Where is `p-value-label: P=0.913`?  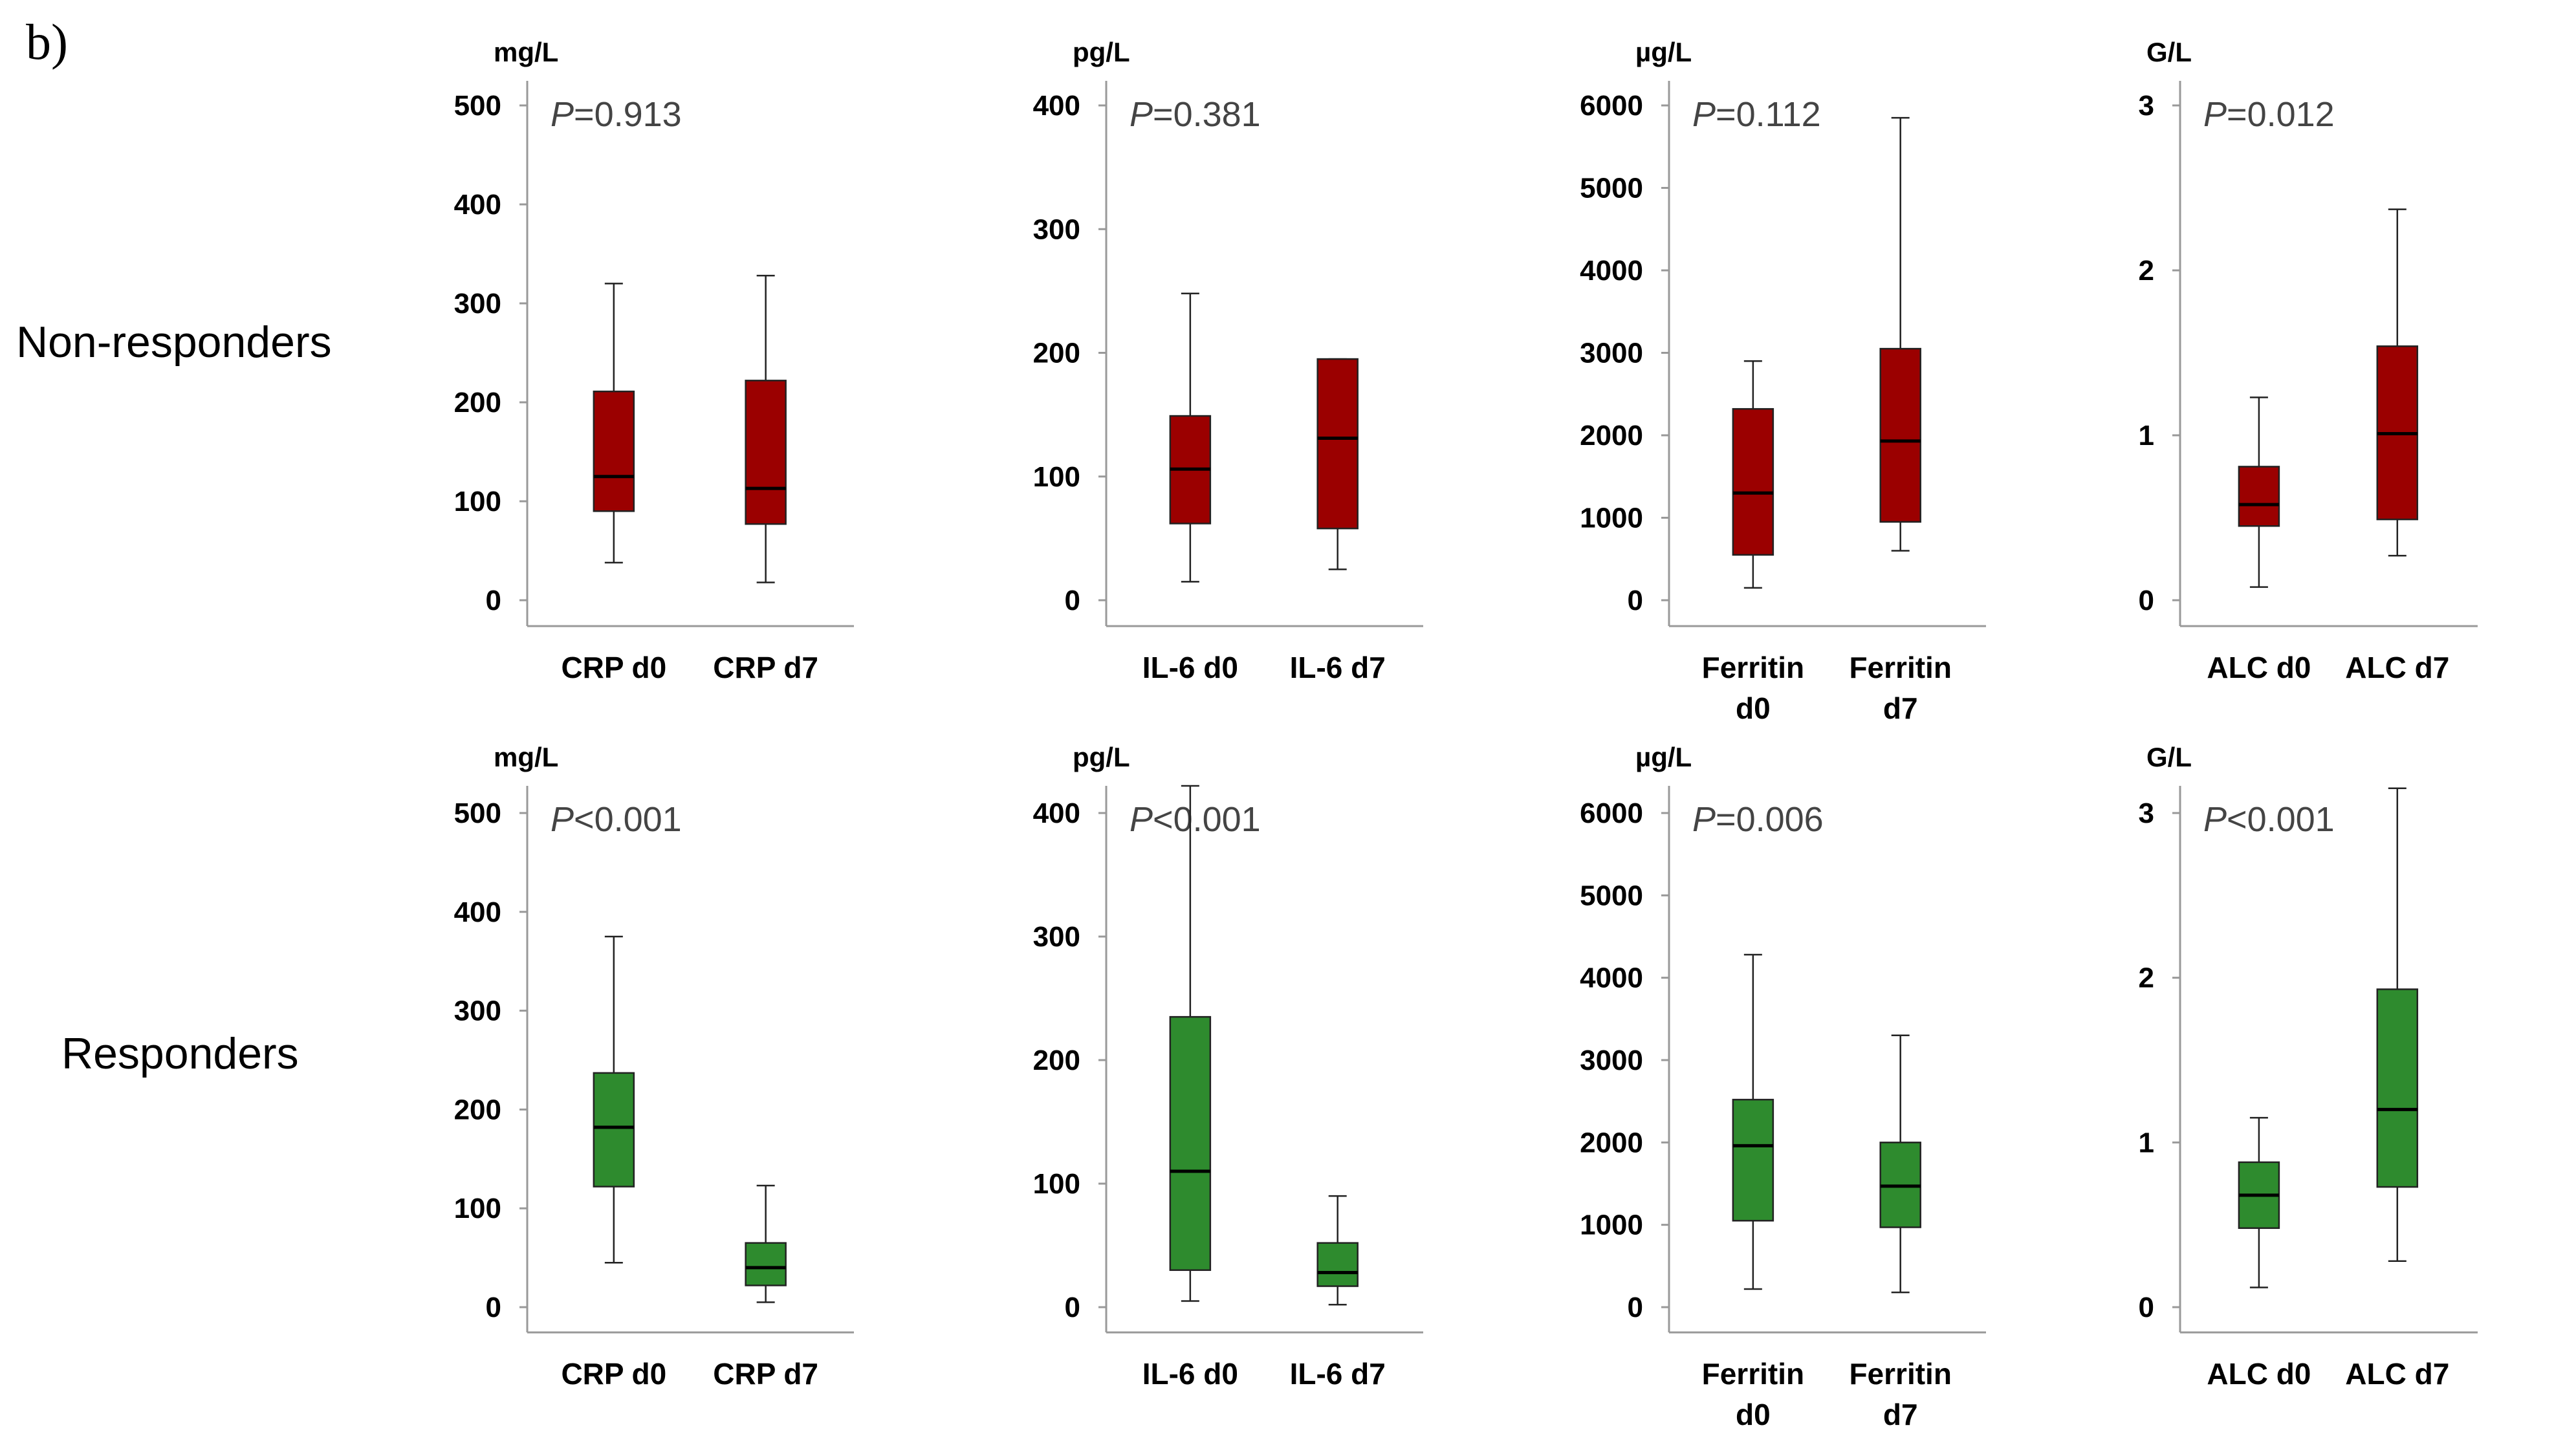
p-value-label: P=0.913 is located at coordinates (616, 114).